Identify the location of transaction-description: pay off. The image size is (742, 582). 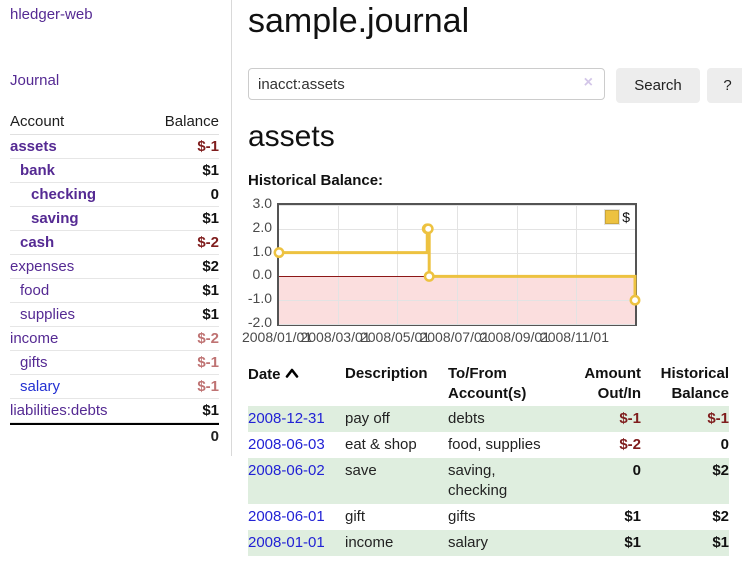
(367, 418).